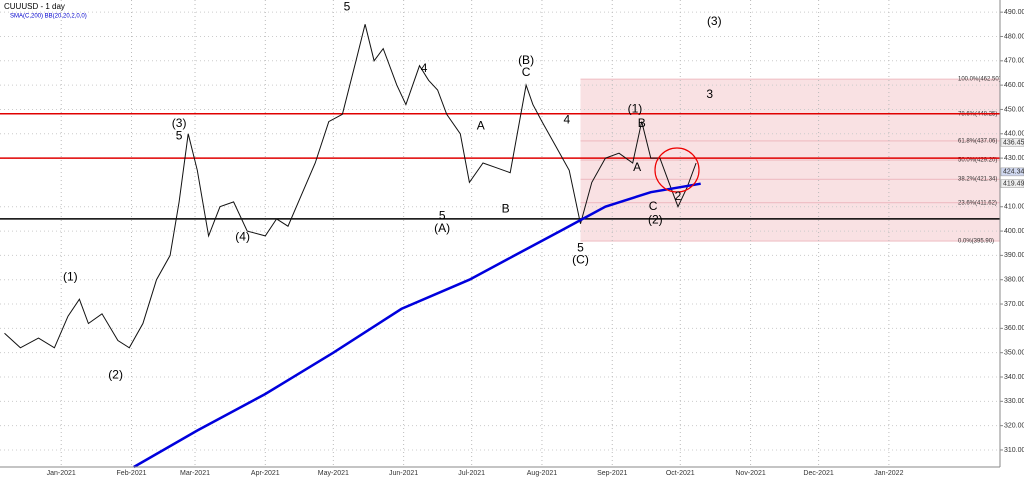  Describe the element at coordinates (265, 473) in the screenshot. I see `x-tick-label: Apr-2021` at that location.